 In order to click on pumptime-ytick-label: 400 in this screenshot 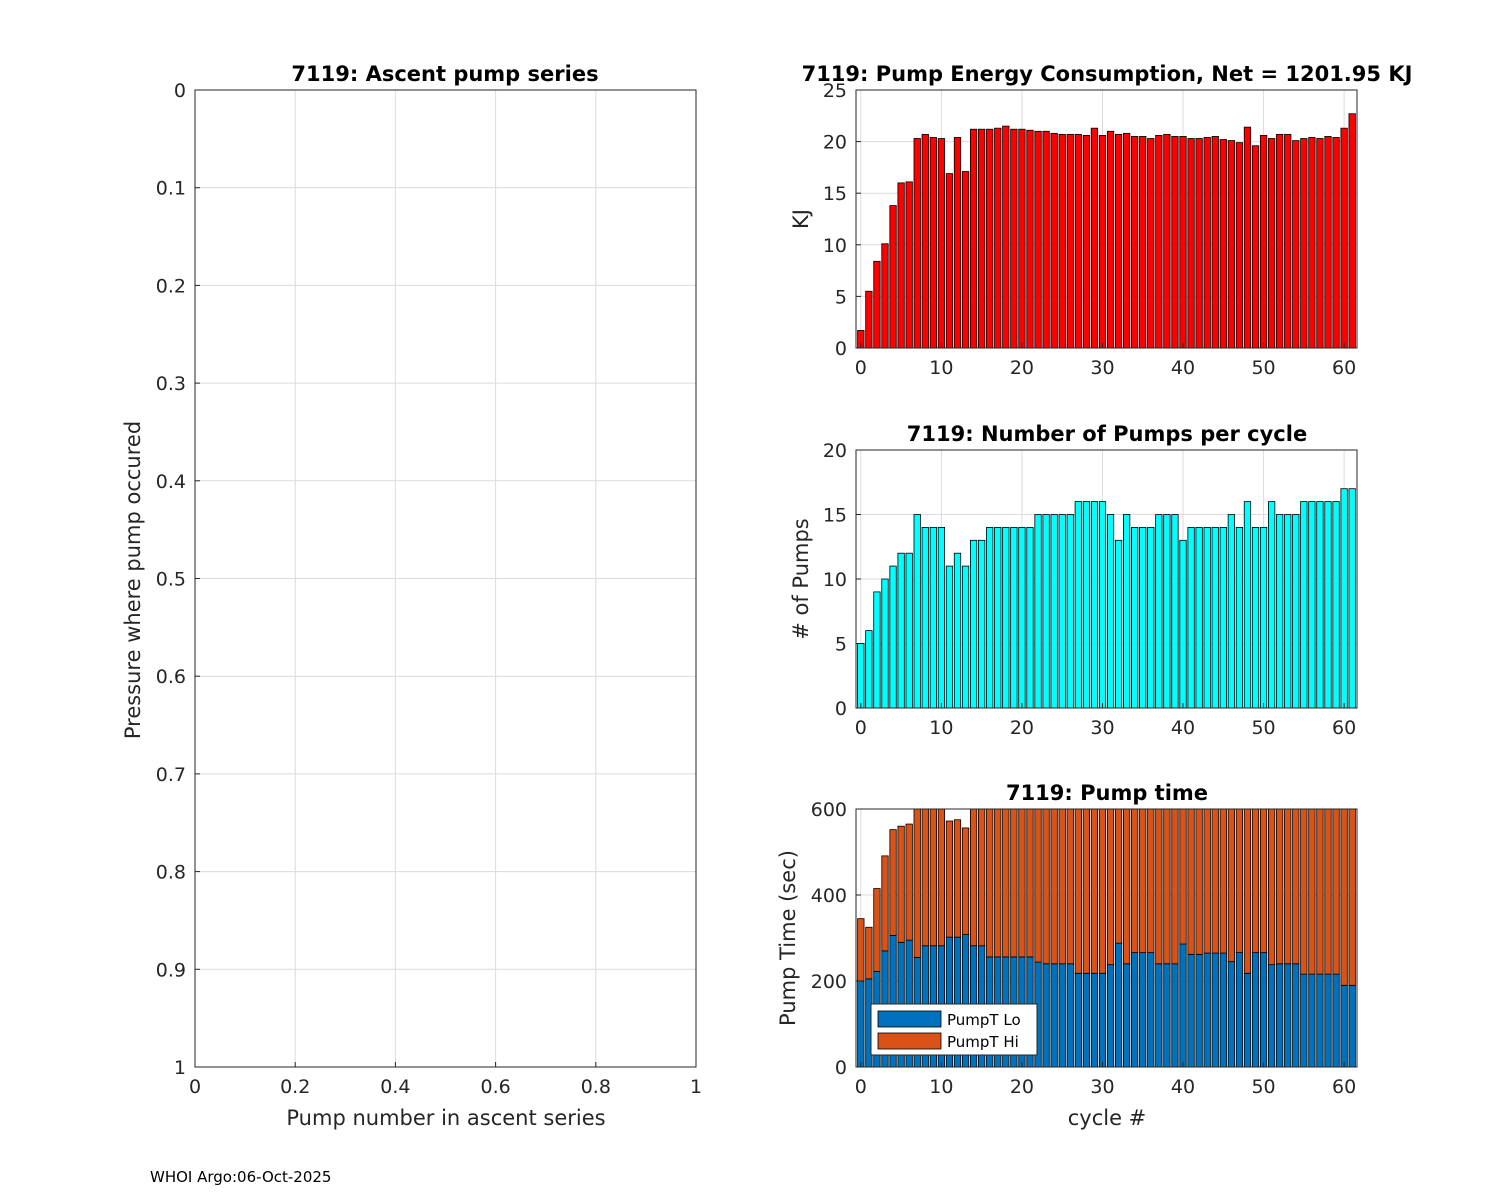, I will do `click(829, 896)`.